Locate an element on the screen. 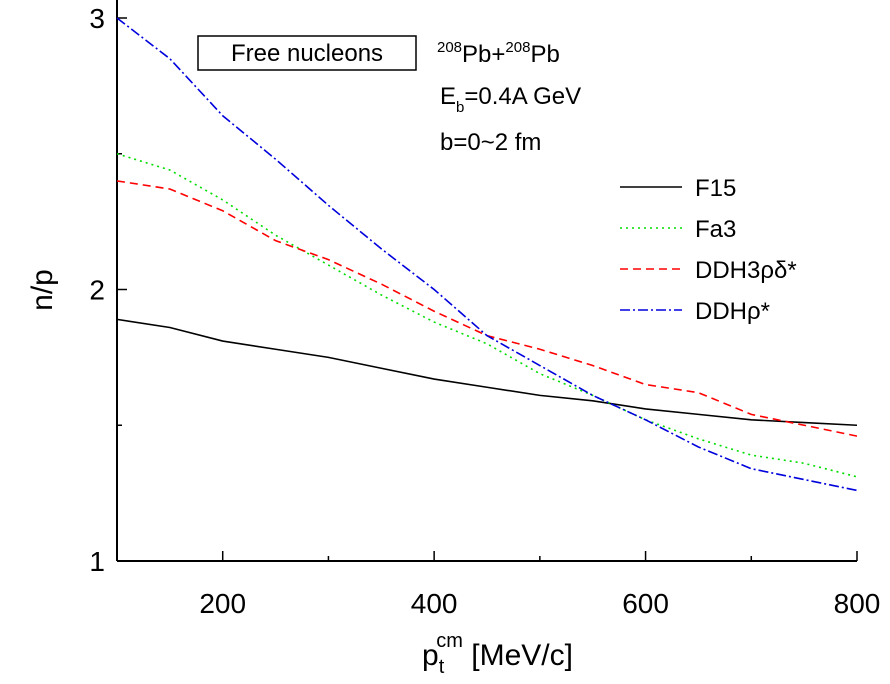  y-axis-label: n/p is located at coordinates (42, 290).